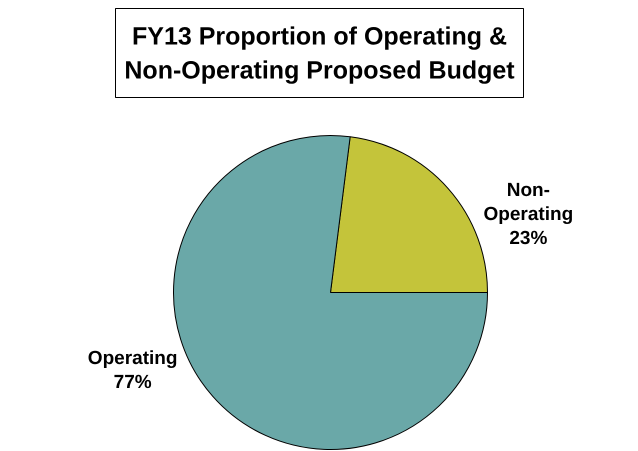  Describe the element at coordinates (528, 203) in the screenshot. I see `slice-label: Non-Operating` at that location.